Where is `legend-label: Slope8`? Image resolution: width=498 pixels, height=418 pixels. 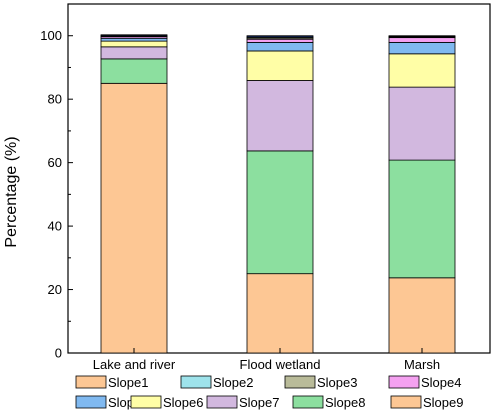
legend-label: Slope8 is located at coordinates (345, 402).